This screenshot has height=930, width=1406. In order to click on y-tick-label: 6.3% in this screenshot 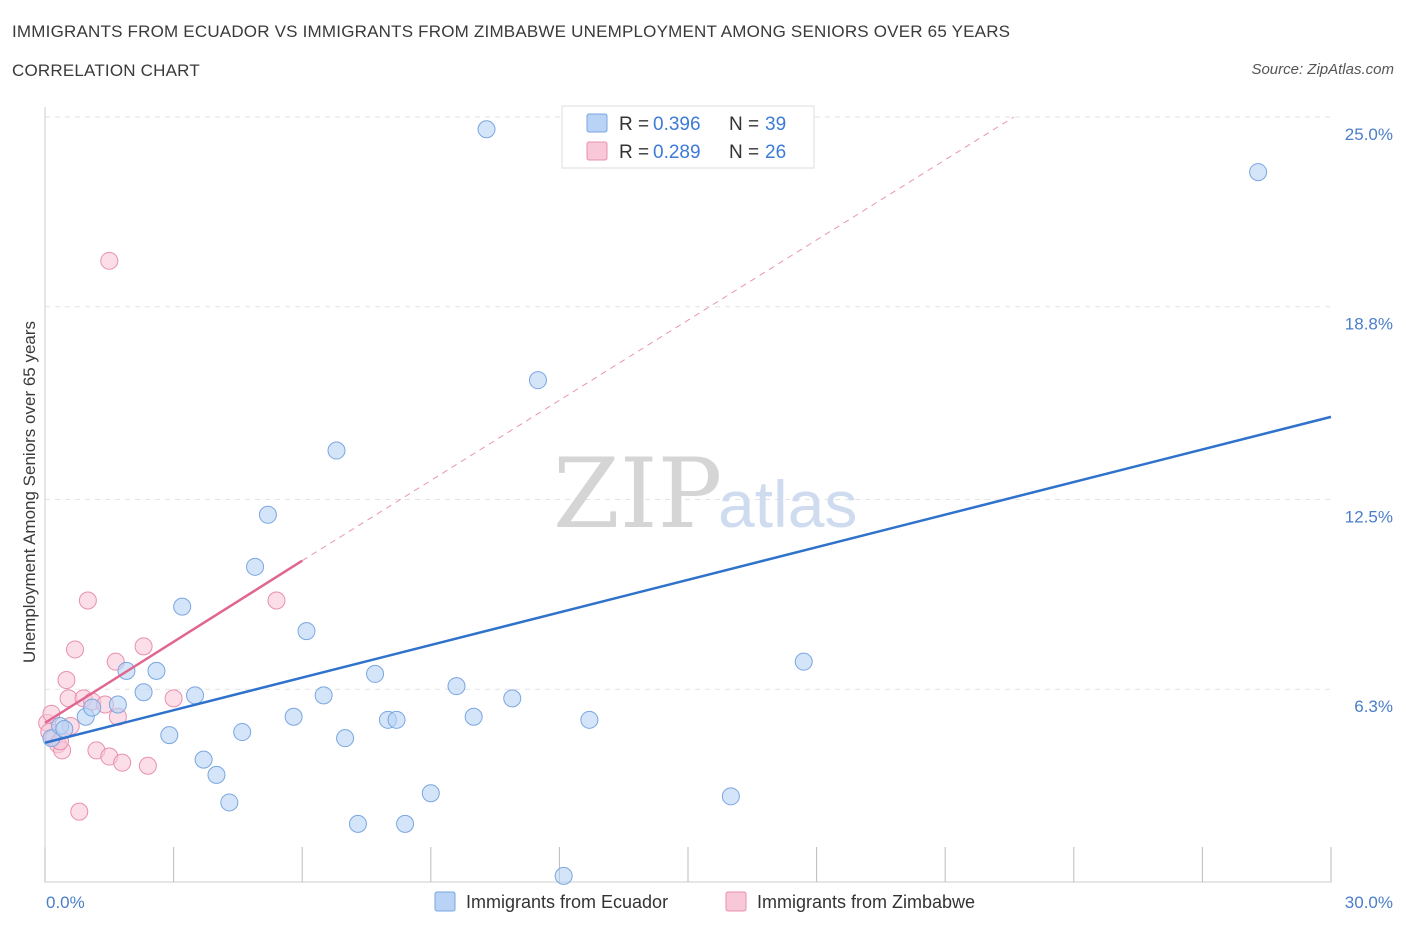, I will do `click(1373, 706)`.